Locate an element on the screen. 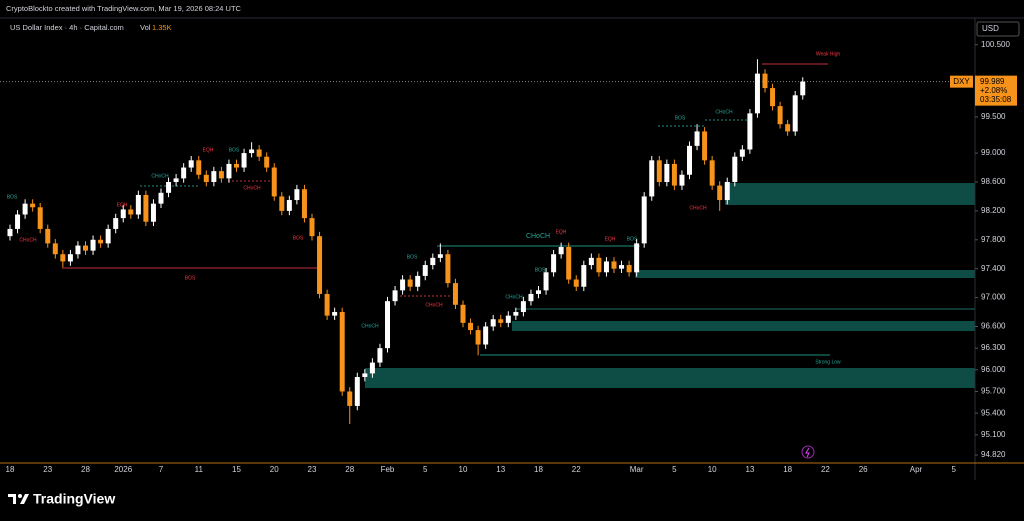 The image size is (1024, 521). y-tick-label: 100.500 is located at coordinates (995, 44).